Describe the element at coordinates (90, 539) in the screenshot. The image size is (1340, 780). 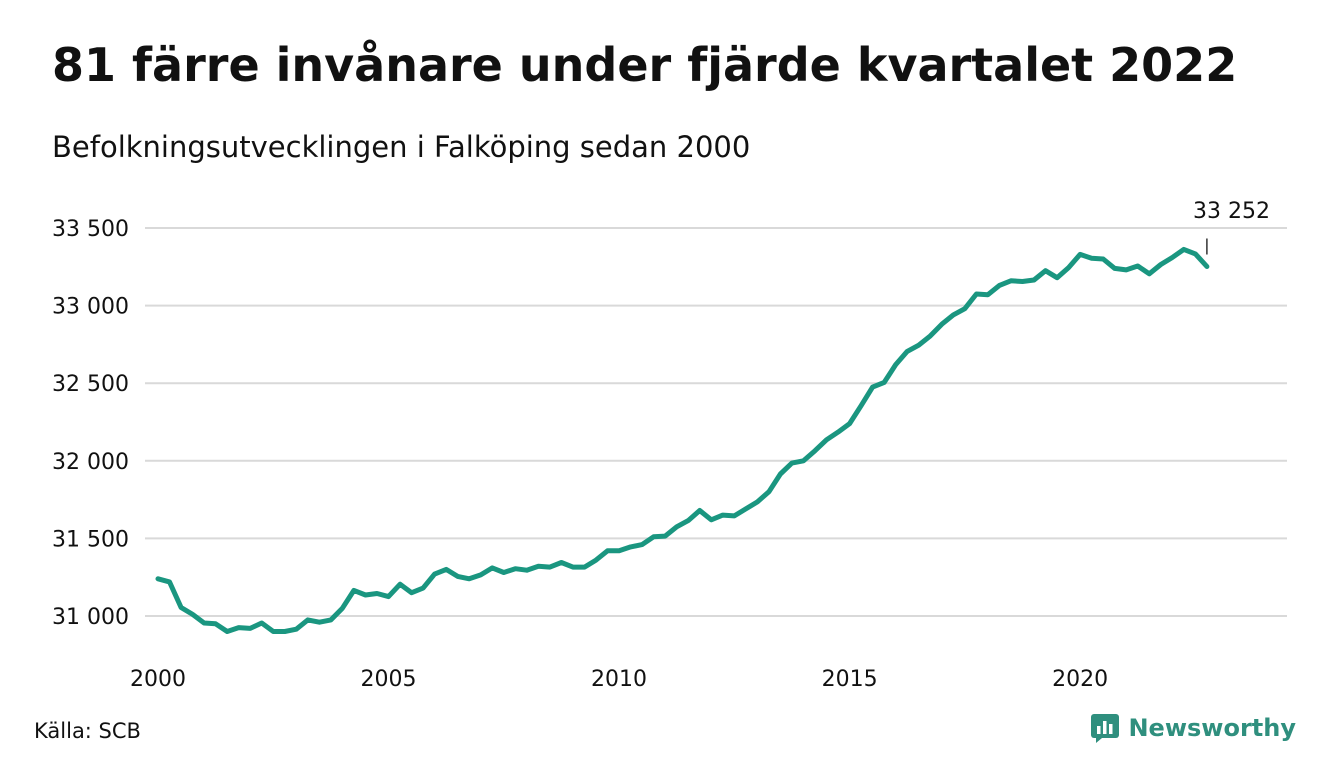
I see `y-tick-label: 31 500` at that location.